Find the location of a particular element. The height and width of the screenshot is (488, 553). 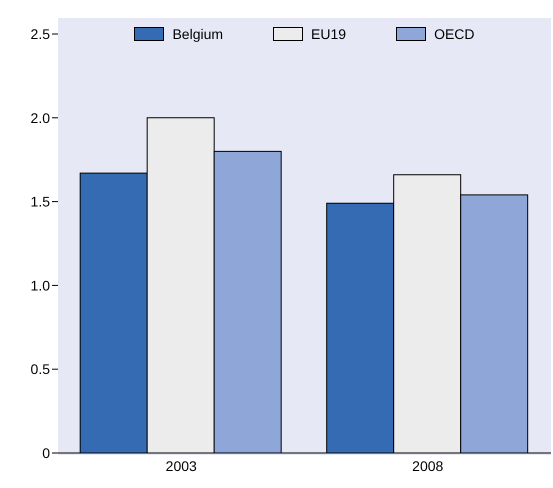

legend-label: OECD is located at coordinates (454, 34).